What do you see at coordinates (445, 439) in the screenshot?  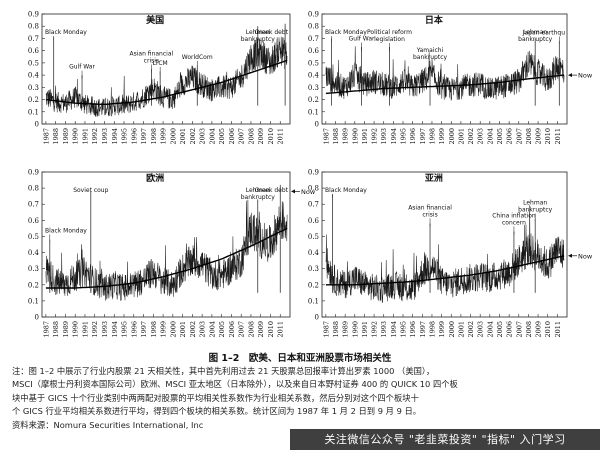 I see `watermark-banner: 关注微信公众号 "老韭菜投资" "指标" 入门学习` at bounding box center [445, 439].